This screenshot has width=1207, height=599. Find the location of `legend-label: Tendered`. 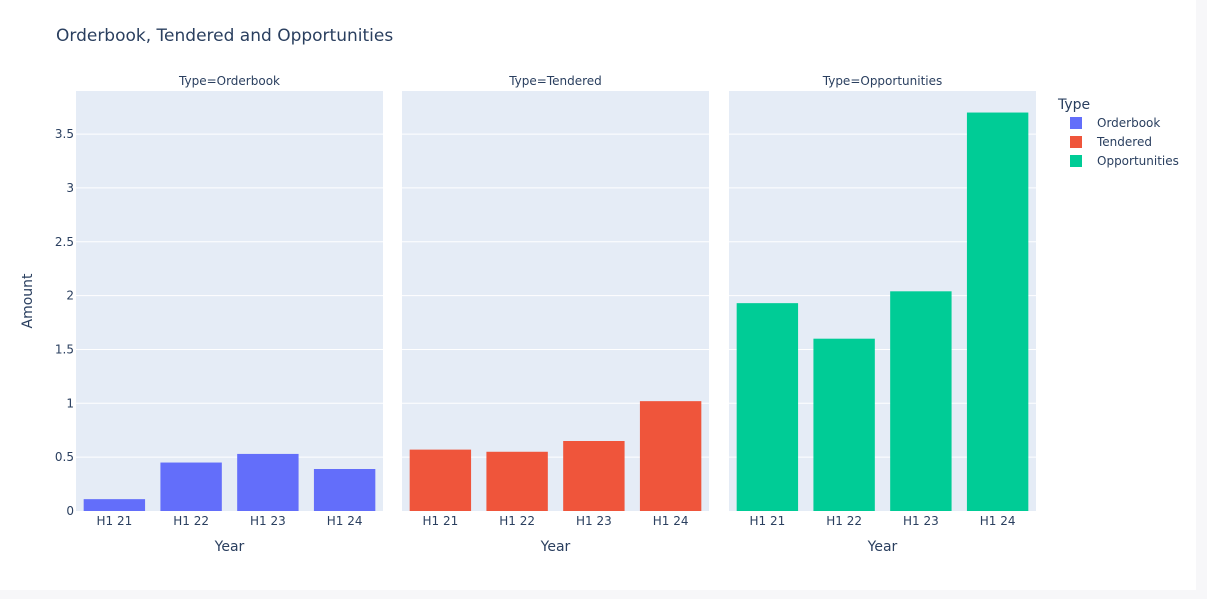

legend-label: Tendered is located at coordinates (1124, 142).